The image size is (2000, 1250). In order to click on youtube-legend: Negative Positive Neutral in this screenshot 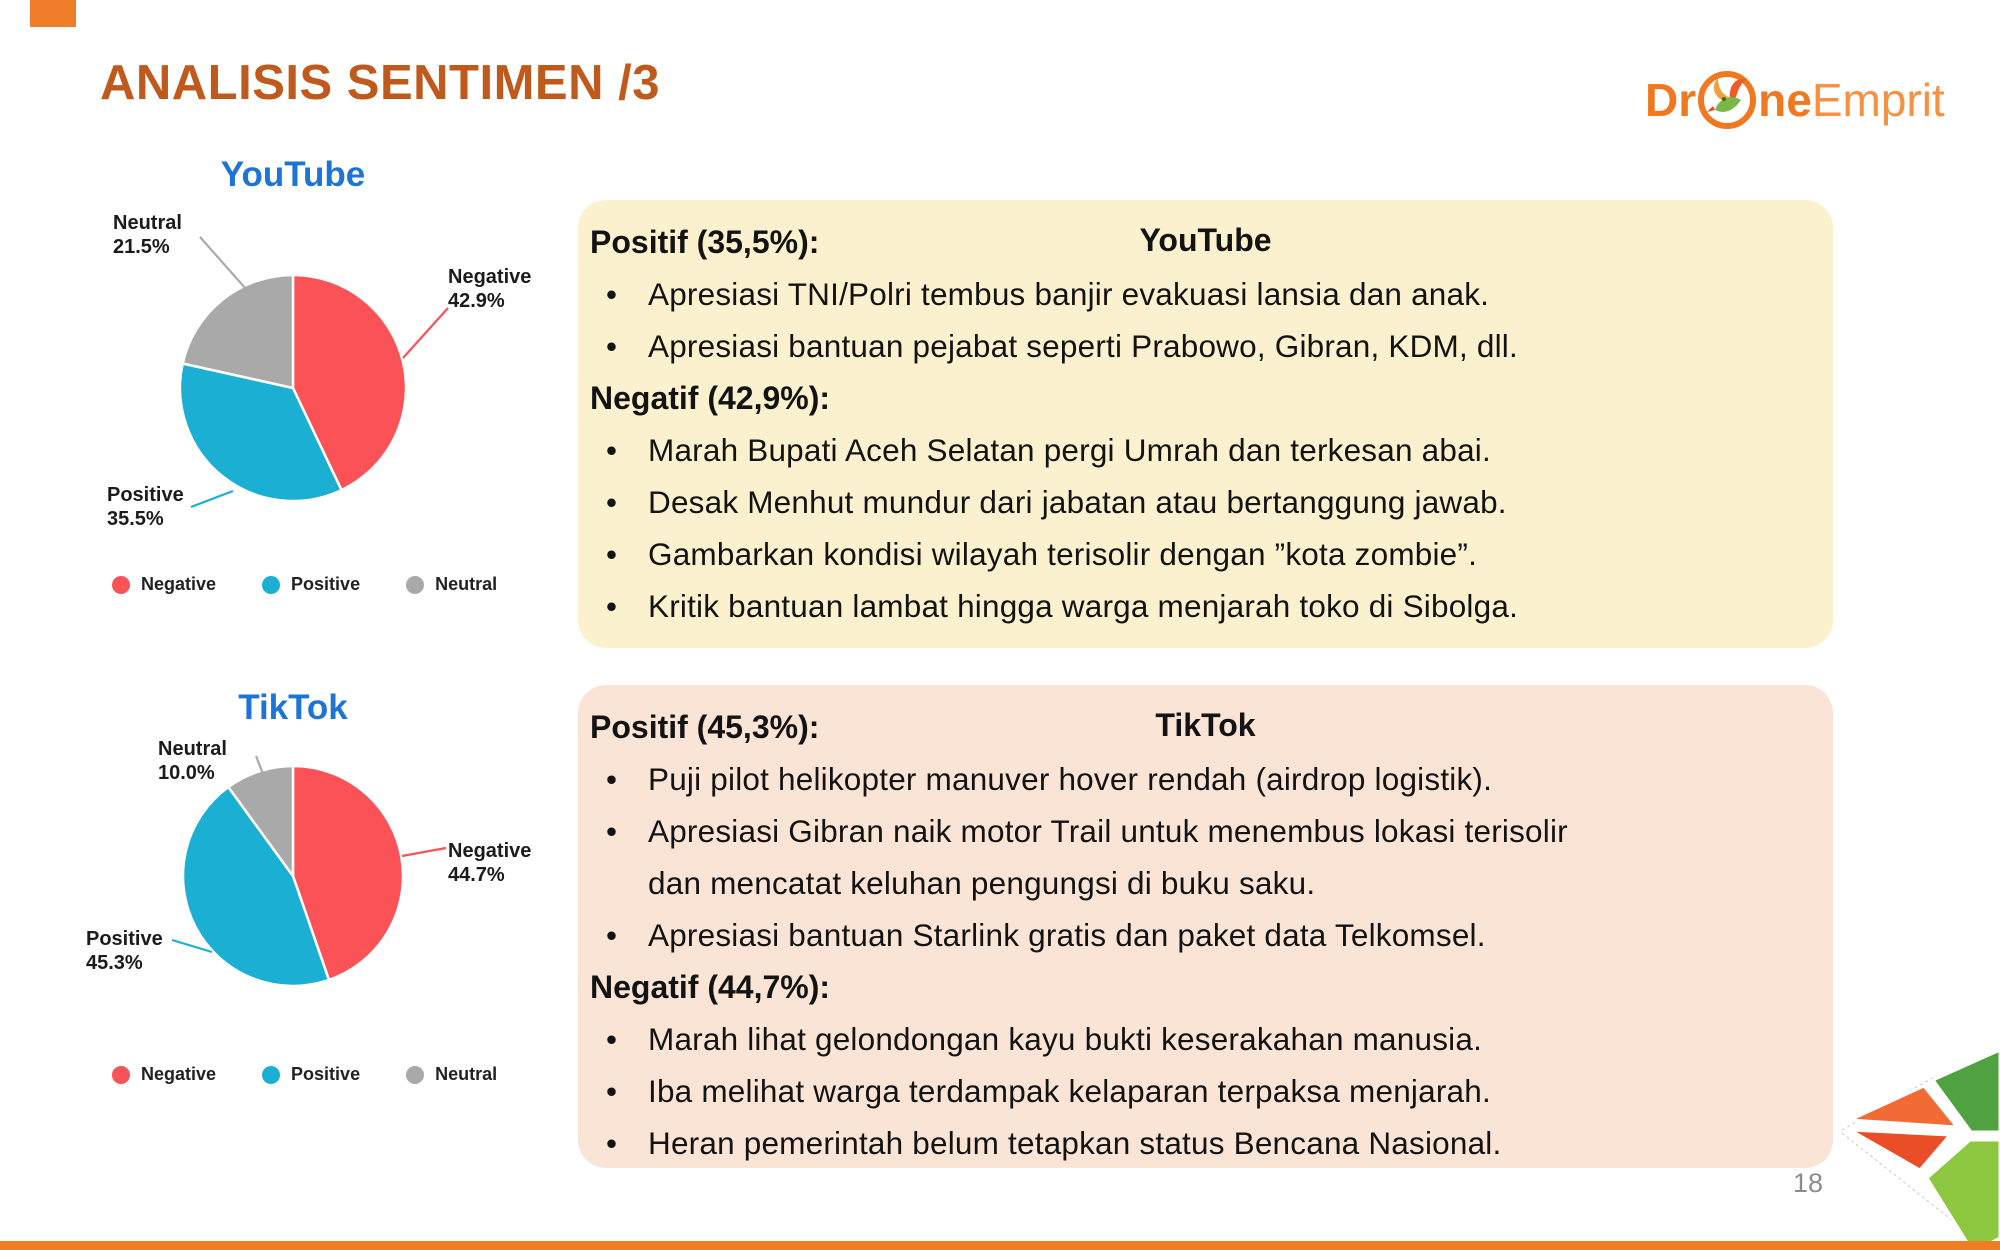, I will do `click(304, 584)`.